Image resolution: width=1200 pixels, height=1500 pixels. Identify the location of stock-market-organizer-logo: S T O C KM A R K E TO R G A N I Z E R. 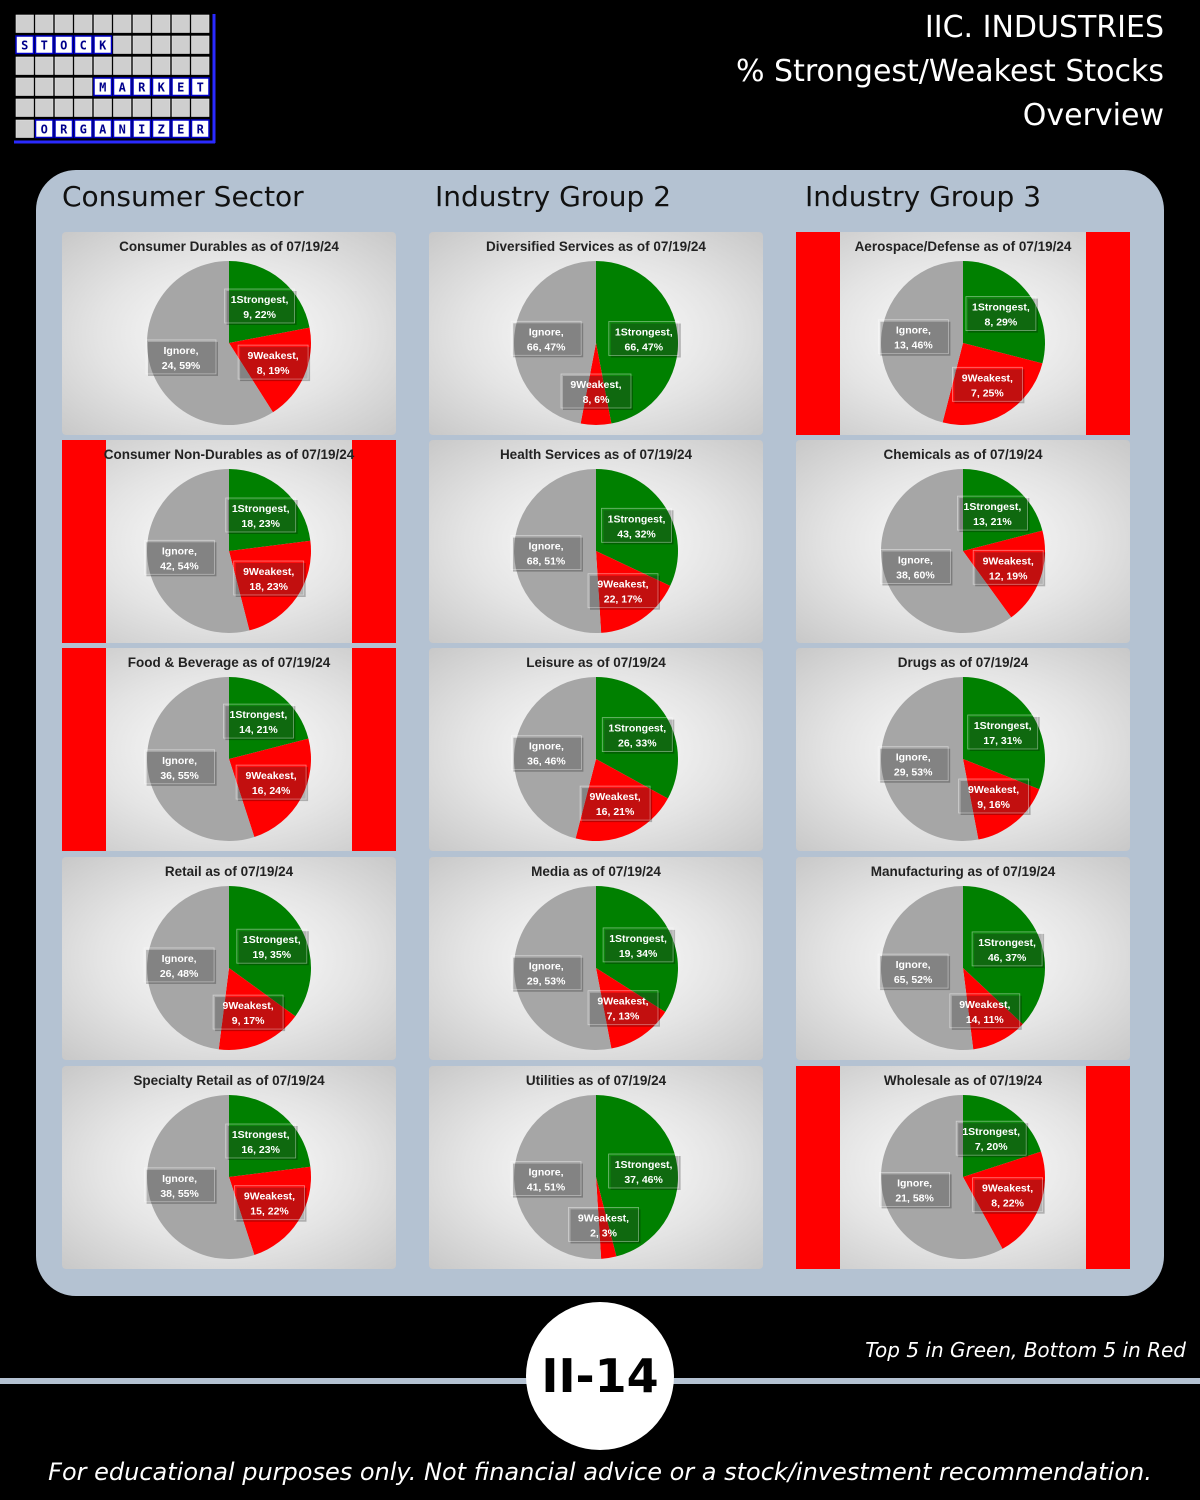
(114, 78).